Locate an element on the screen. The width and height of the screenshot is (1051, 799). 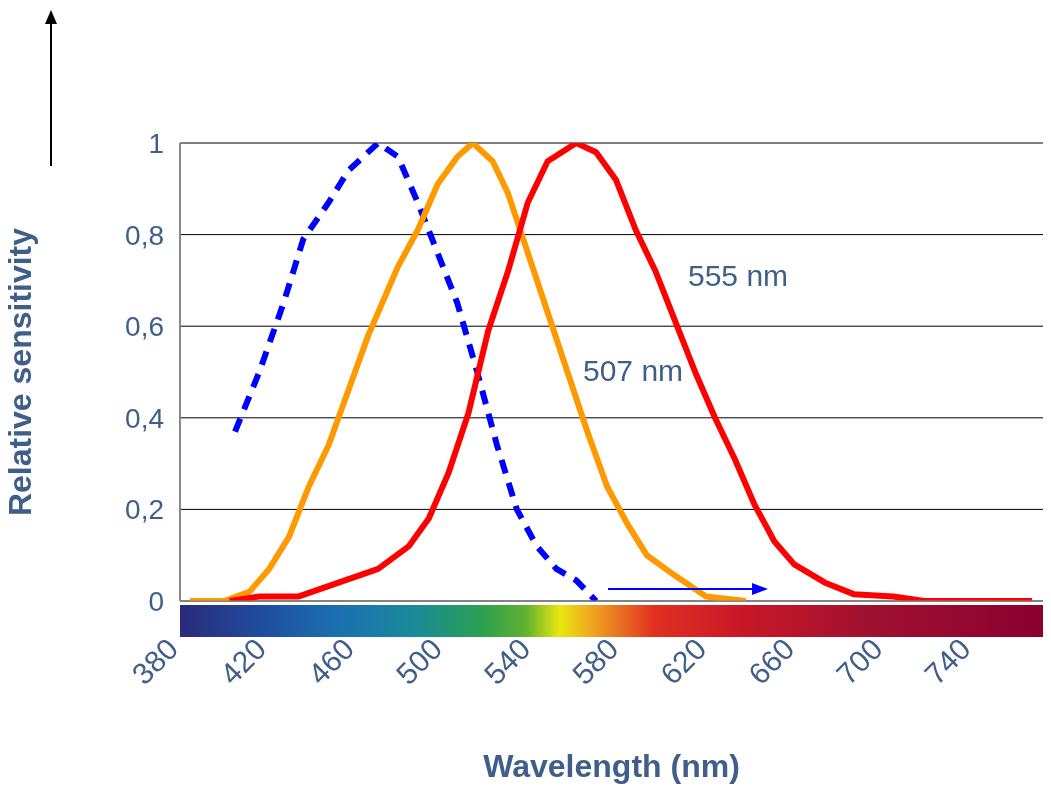
y-axis-title: Relative sensitivity is located at coordinates (20, 372).